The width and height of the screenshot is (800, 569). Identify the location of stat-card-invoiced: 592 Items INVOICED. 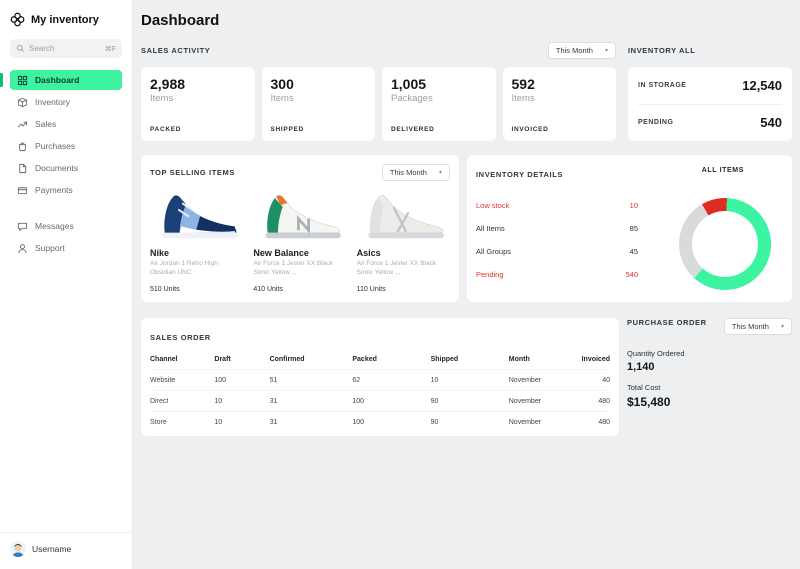
(559, 104).